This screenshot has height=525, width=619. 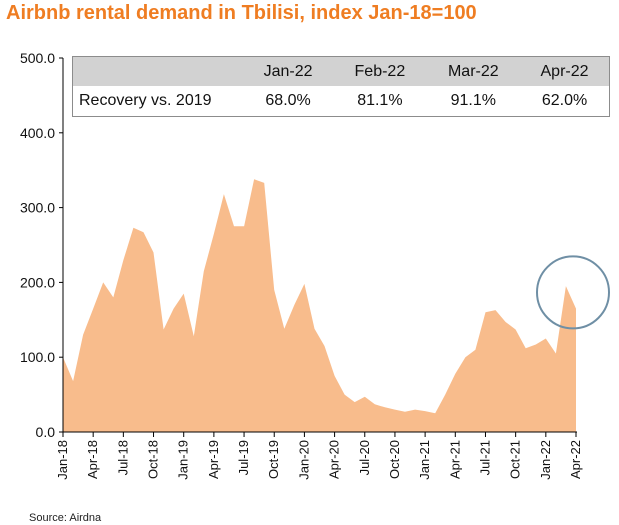 I want to click on x-tick-label: Apr-20, so click(x=334, y=459).